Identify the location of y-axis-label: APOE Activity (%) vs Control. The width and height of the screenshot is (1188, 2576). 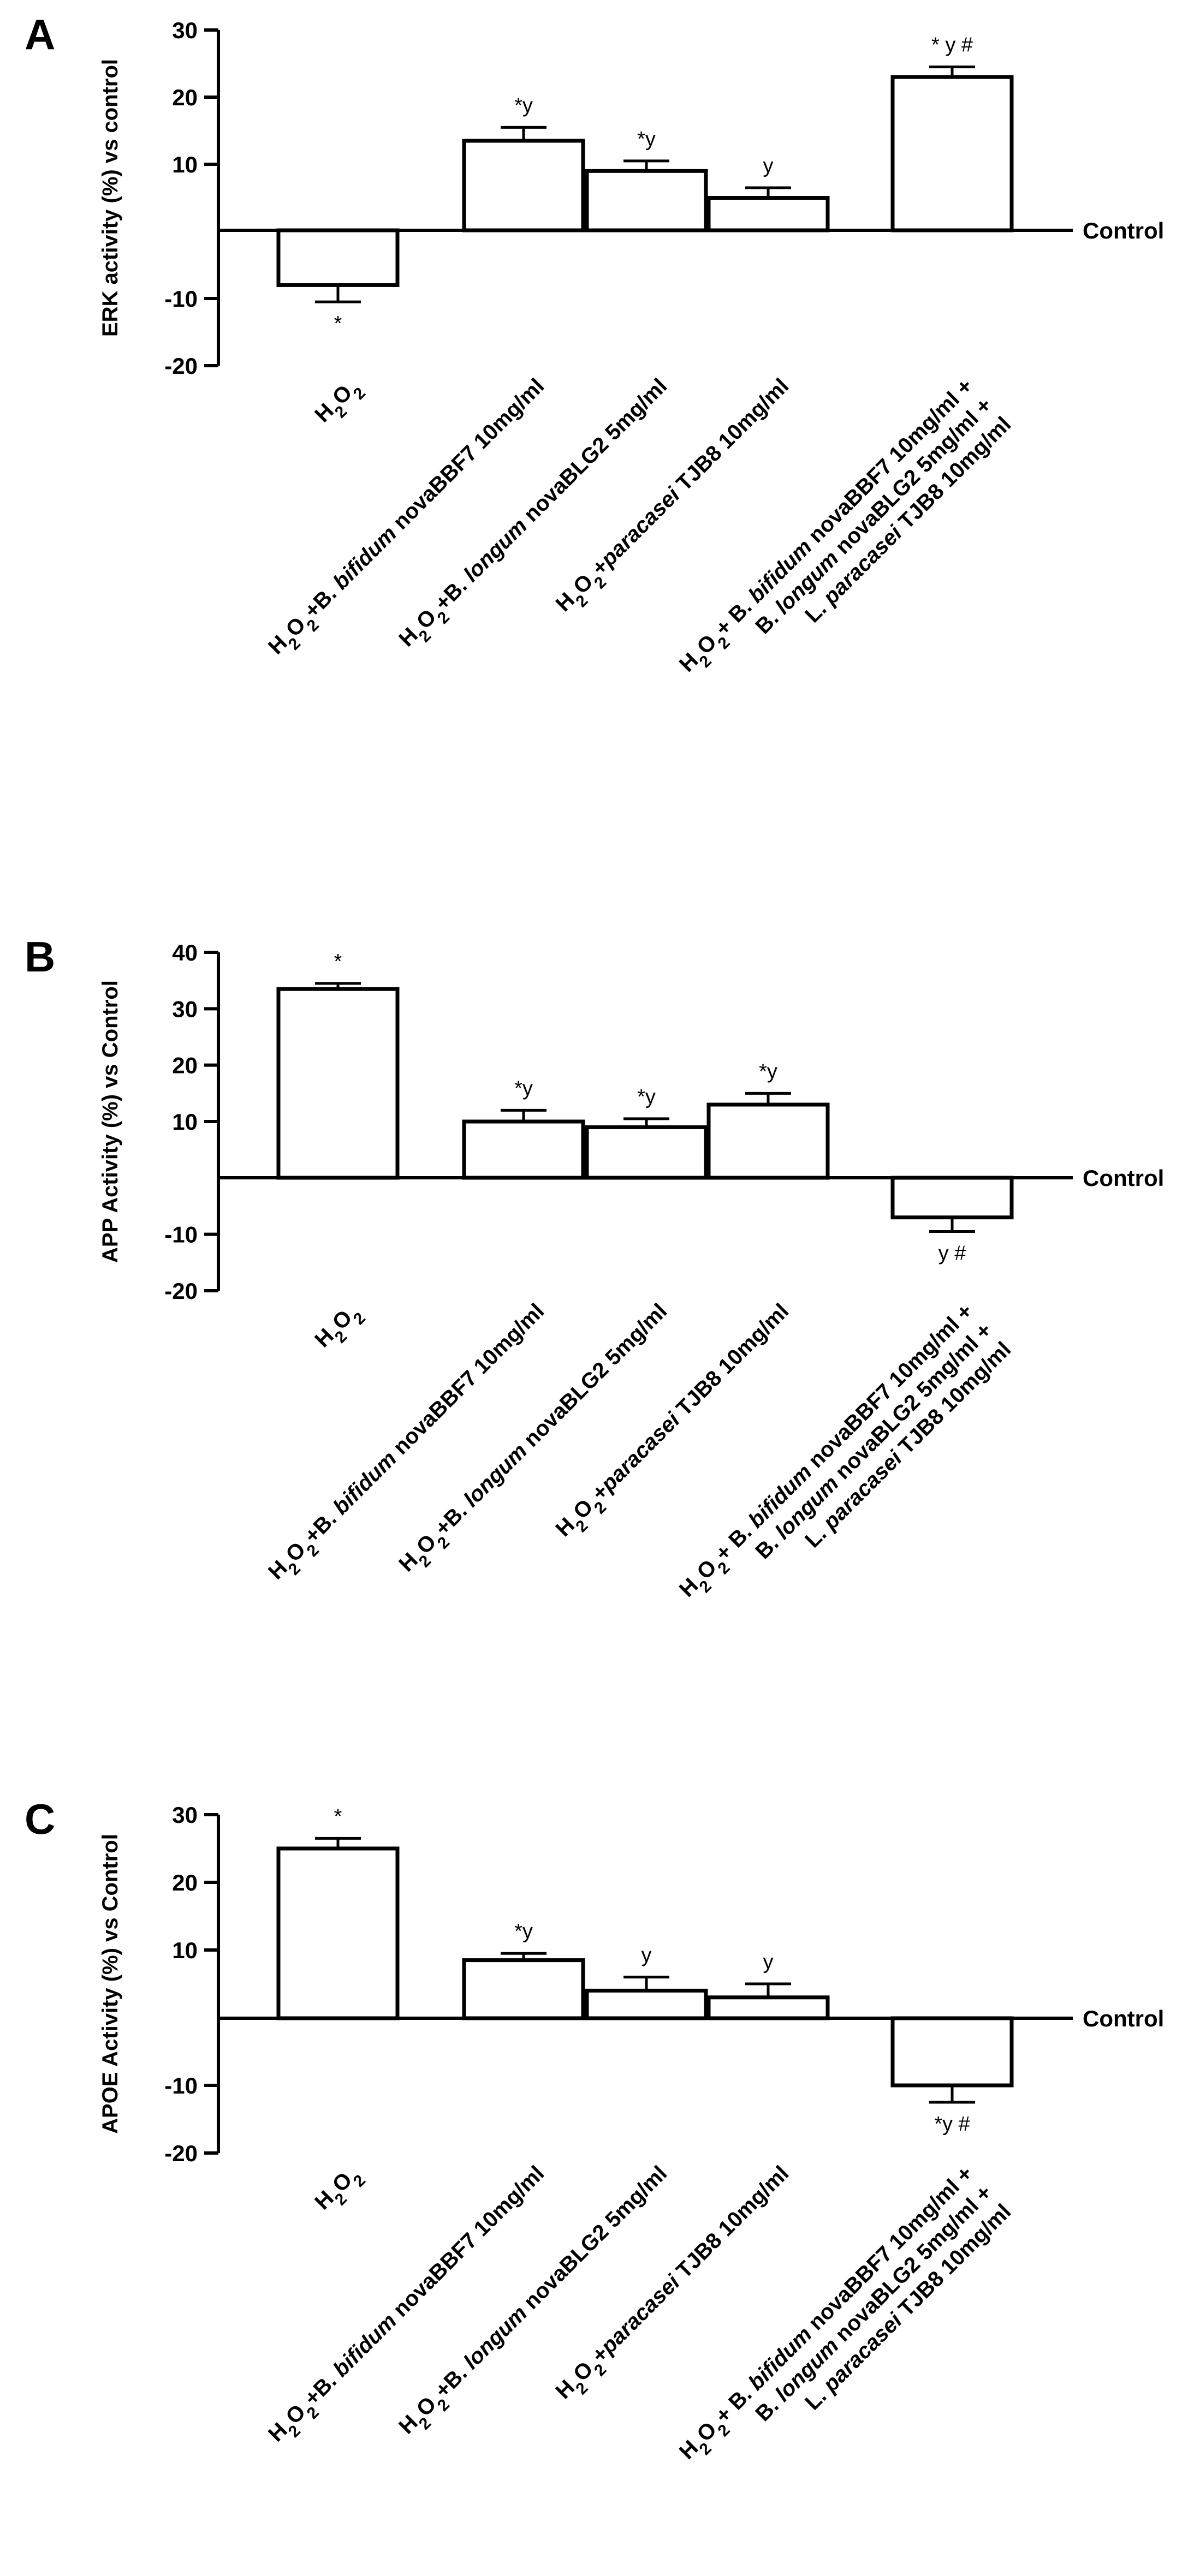
(110, 1984).